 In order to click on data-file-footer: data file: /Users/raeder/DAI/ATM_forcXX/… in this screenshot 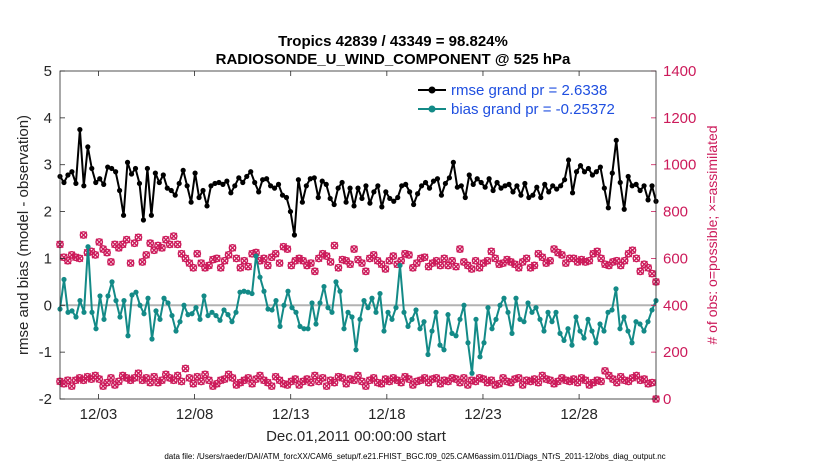, I will do `click(414, 456)`.